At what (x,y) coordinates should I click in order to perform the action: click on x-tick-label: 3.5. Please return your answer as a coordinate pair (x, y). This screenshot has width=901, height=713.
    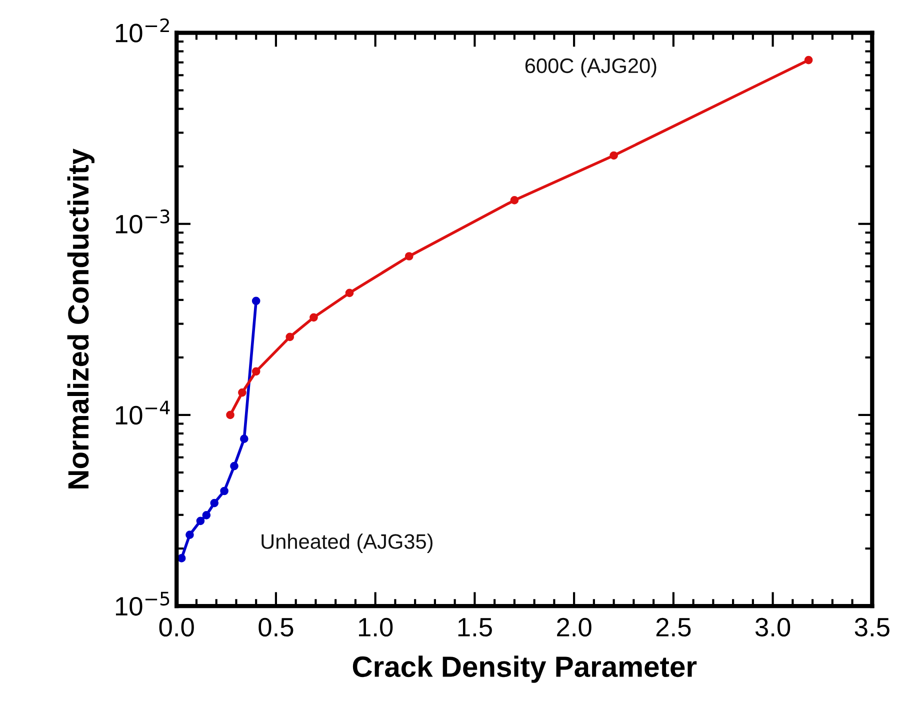
    Looking at the image, I should click on (872, 627).